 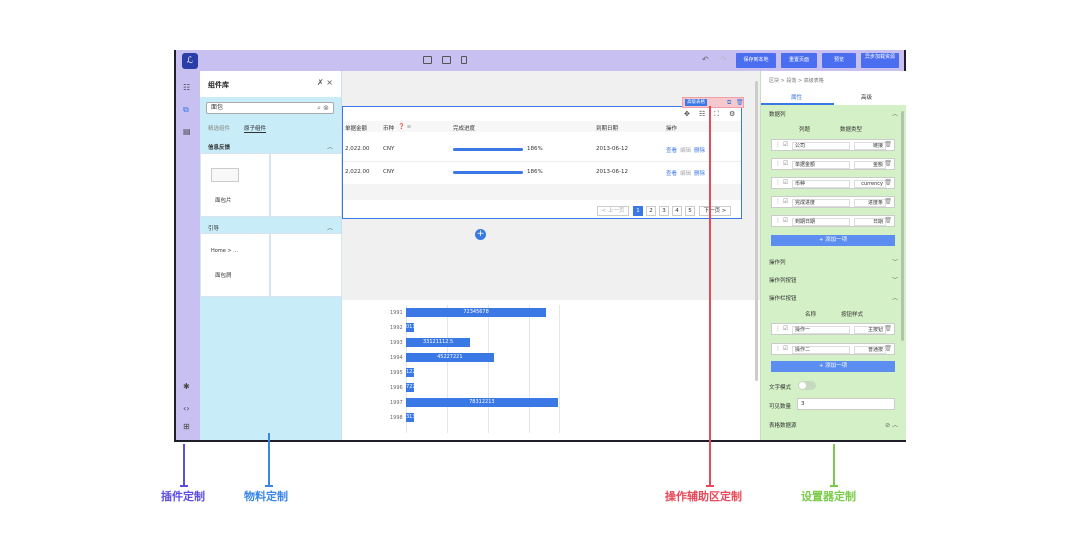 I want to click on info-filter-icon: ❓ ≡, so click(x=405, y=127).